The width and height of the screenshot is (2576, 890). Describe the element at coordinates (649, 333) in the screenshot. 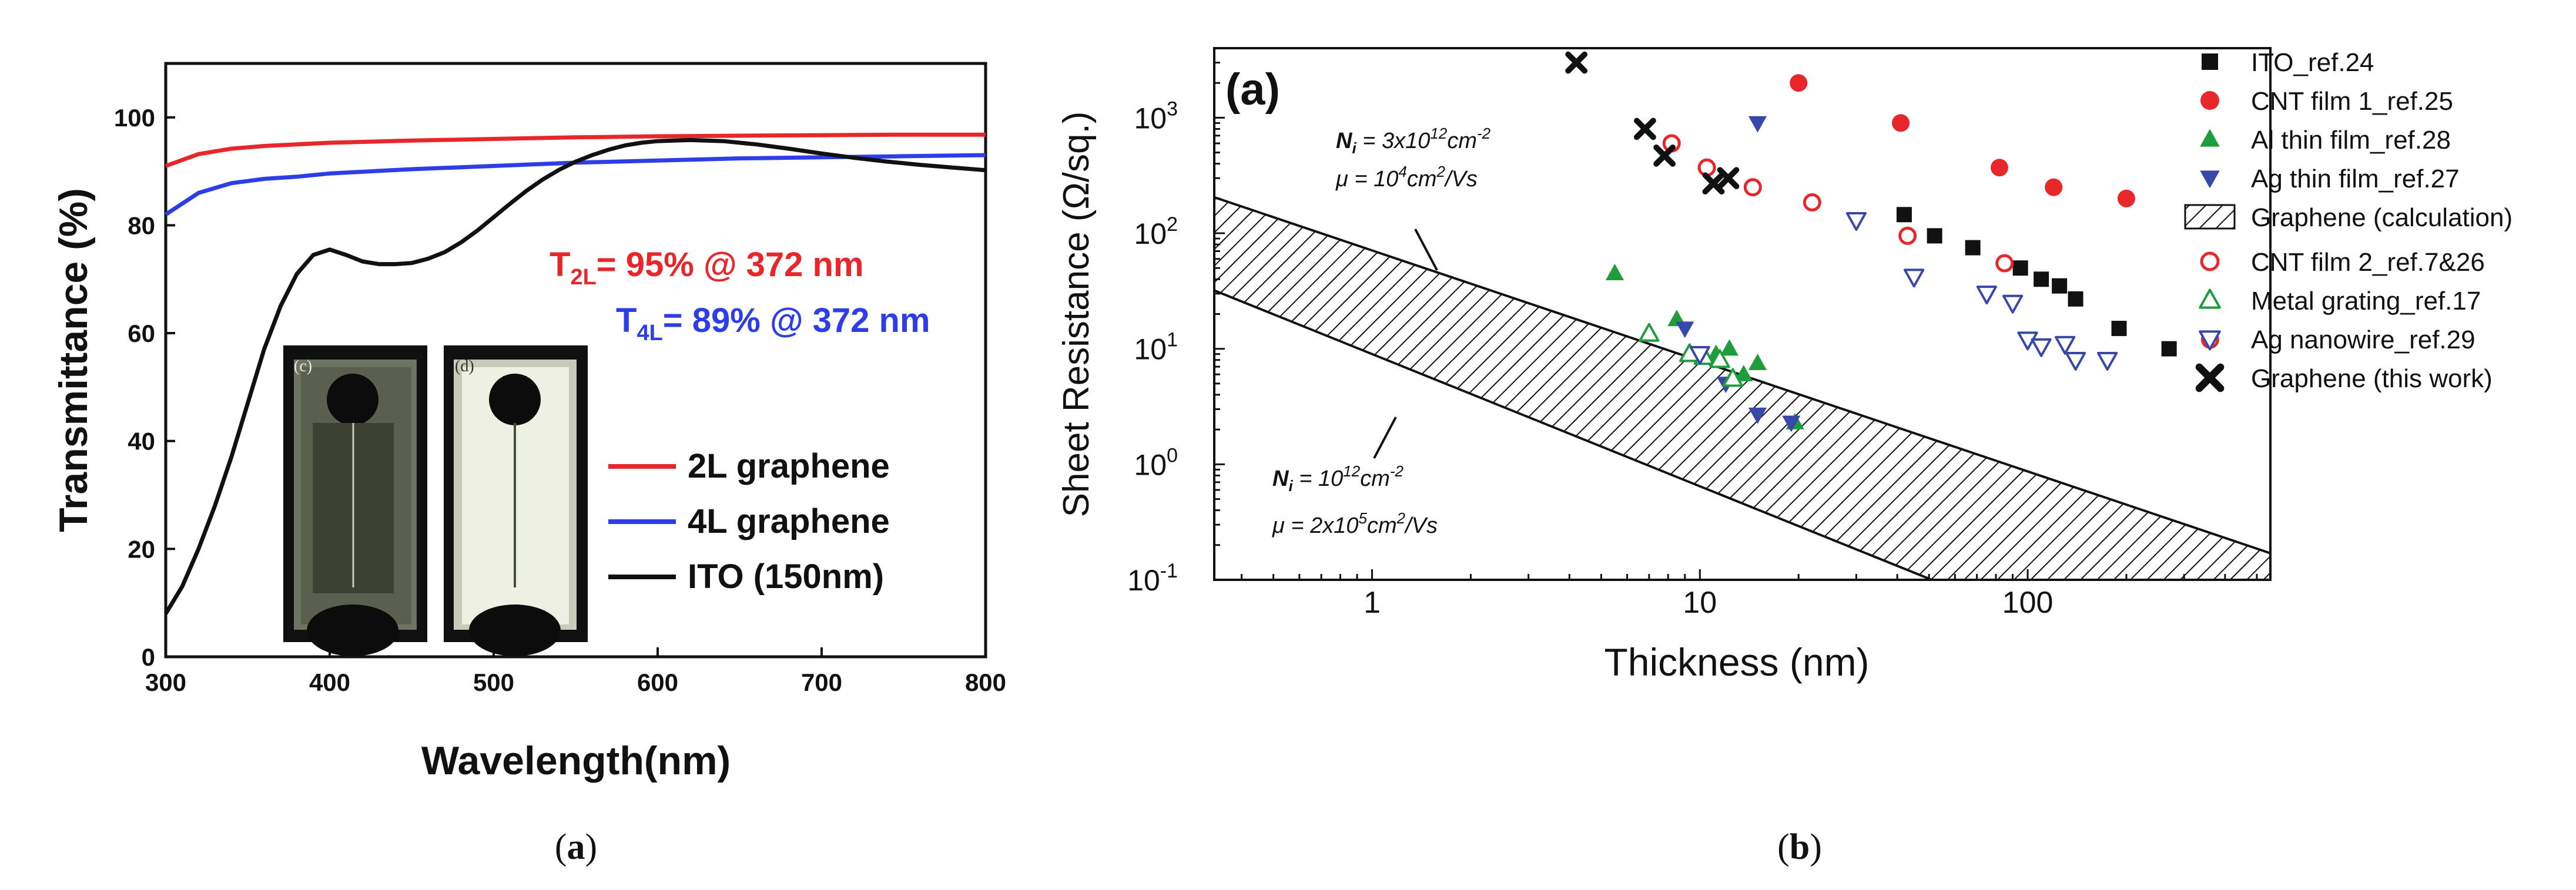

I see `annotation-t4l-sub: 4L` at that location.